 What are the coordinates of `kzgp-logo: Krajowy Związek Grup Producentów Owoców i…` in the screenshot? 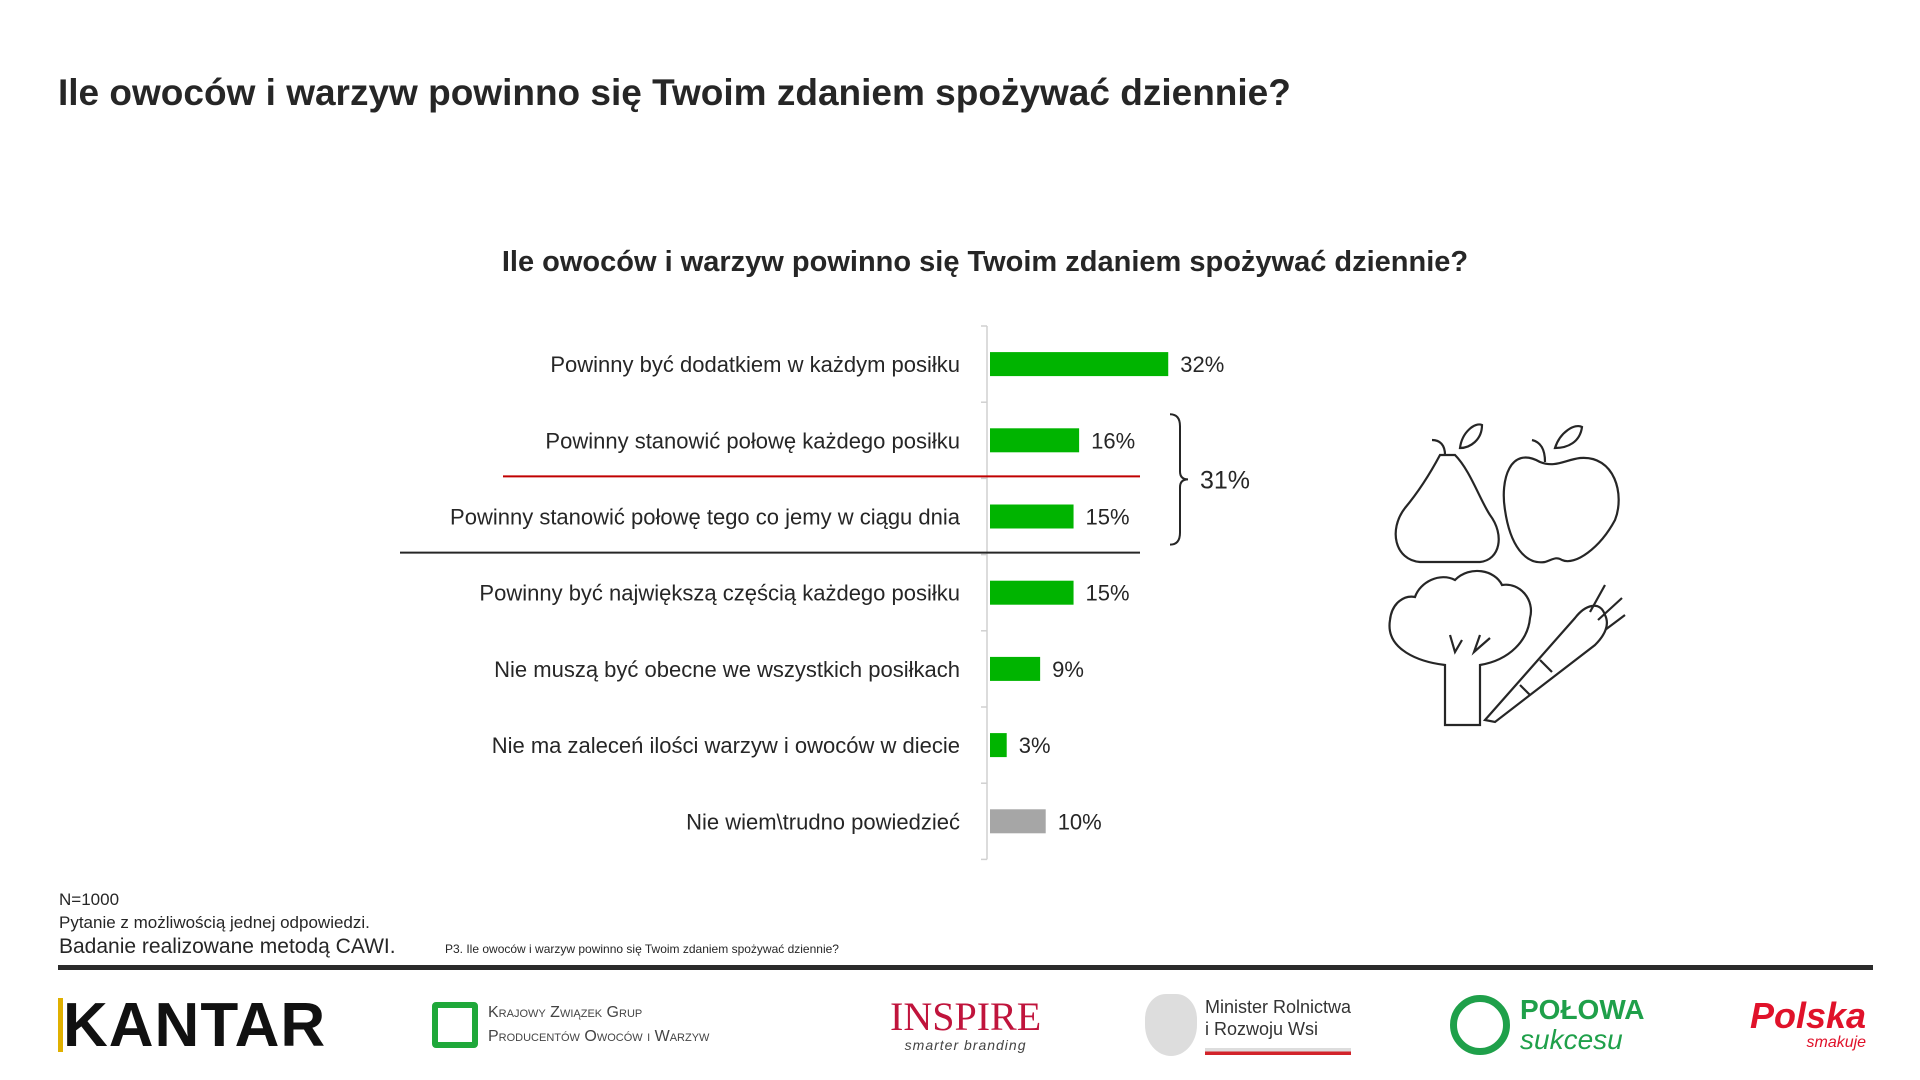 It's located at (570, 1025).